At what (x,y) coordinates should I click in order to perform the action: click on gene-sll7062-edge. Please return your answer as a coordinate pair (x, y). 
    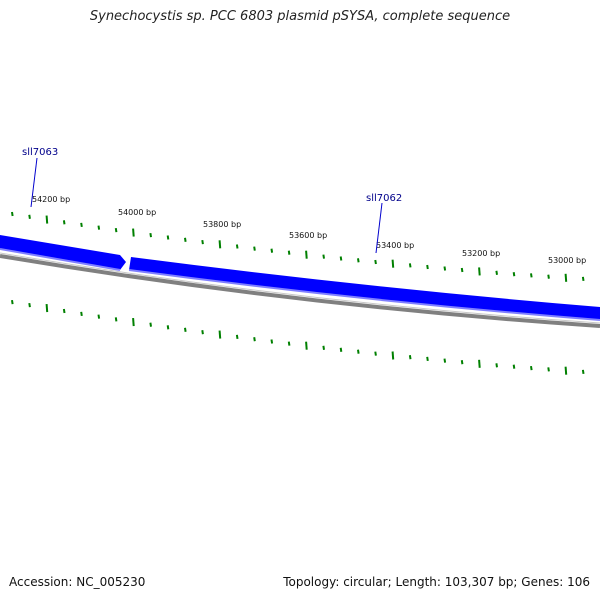
    Looking at the image, I should click on (364, 295).